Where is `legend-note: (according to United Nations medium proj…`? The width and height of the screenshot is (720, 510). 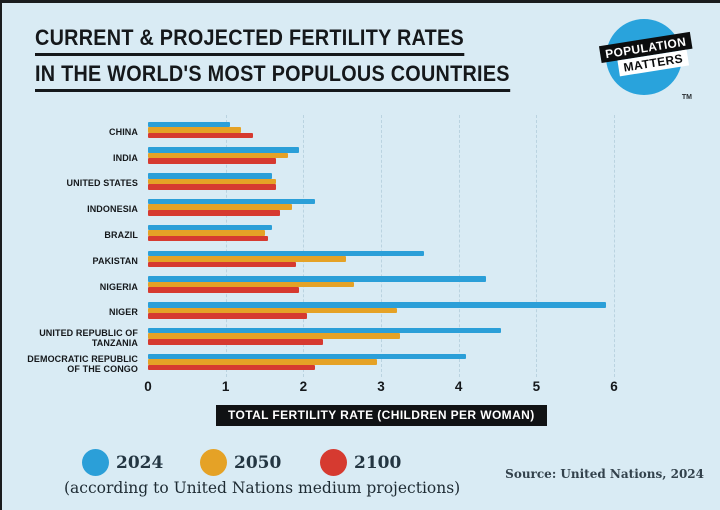
legend-note: (according to United Nations medium proj… is located at coordinates (262, 488).